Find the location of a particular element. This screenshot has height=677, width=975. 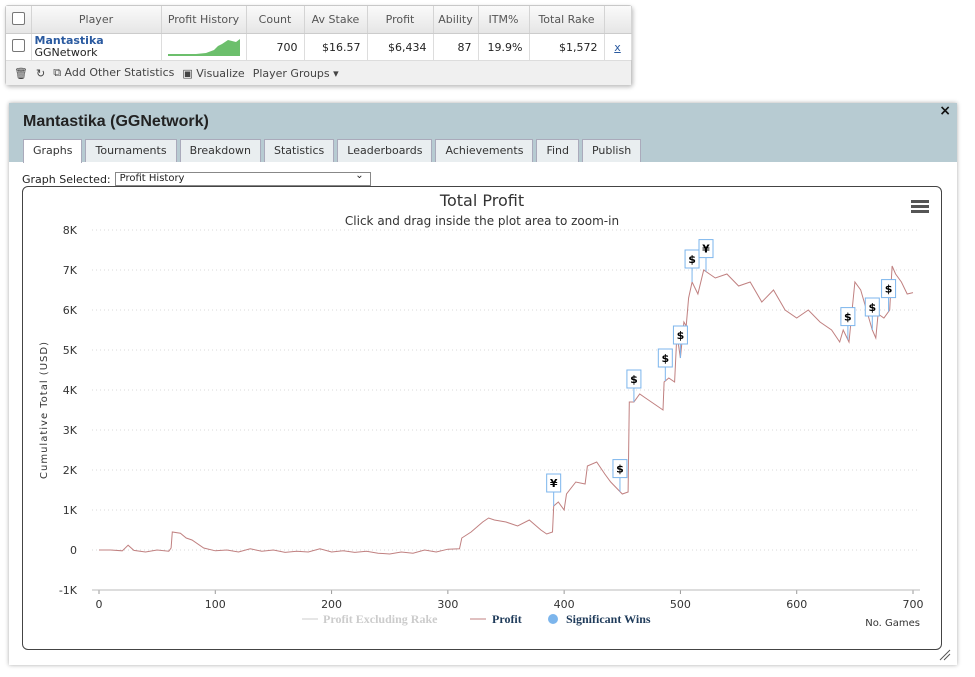

x-axis-title: No. Games is located at coordinates (892, 623).